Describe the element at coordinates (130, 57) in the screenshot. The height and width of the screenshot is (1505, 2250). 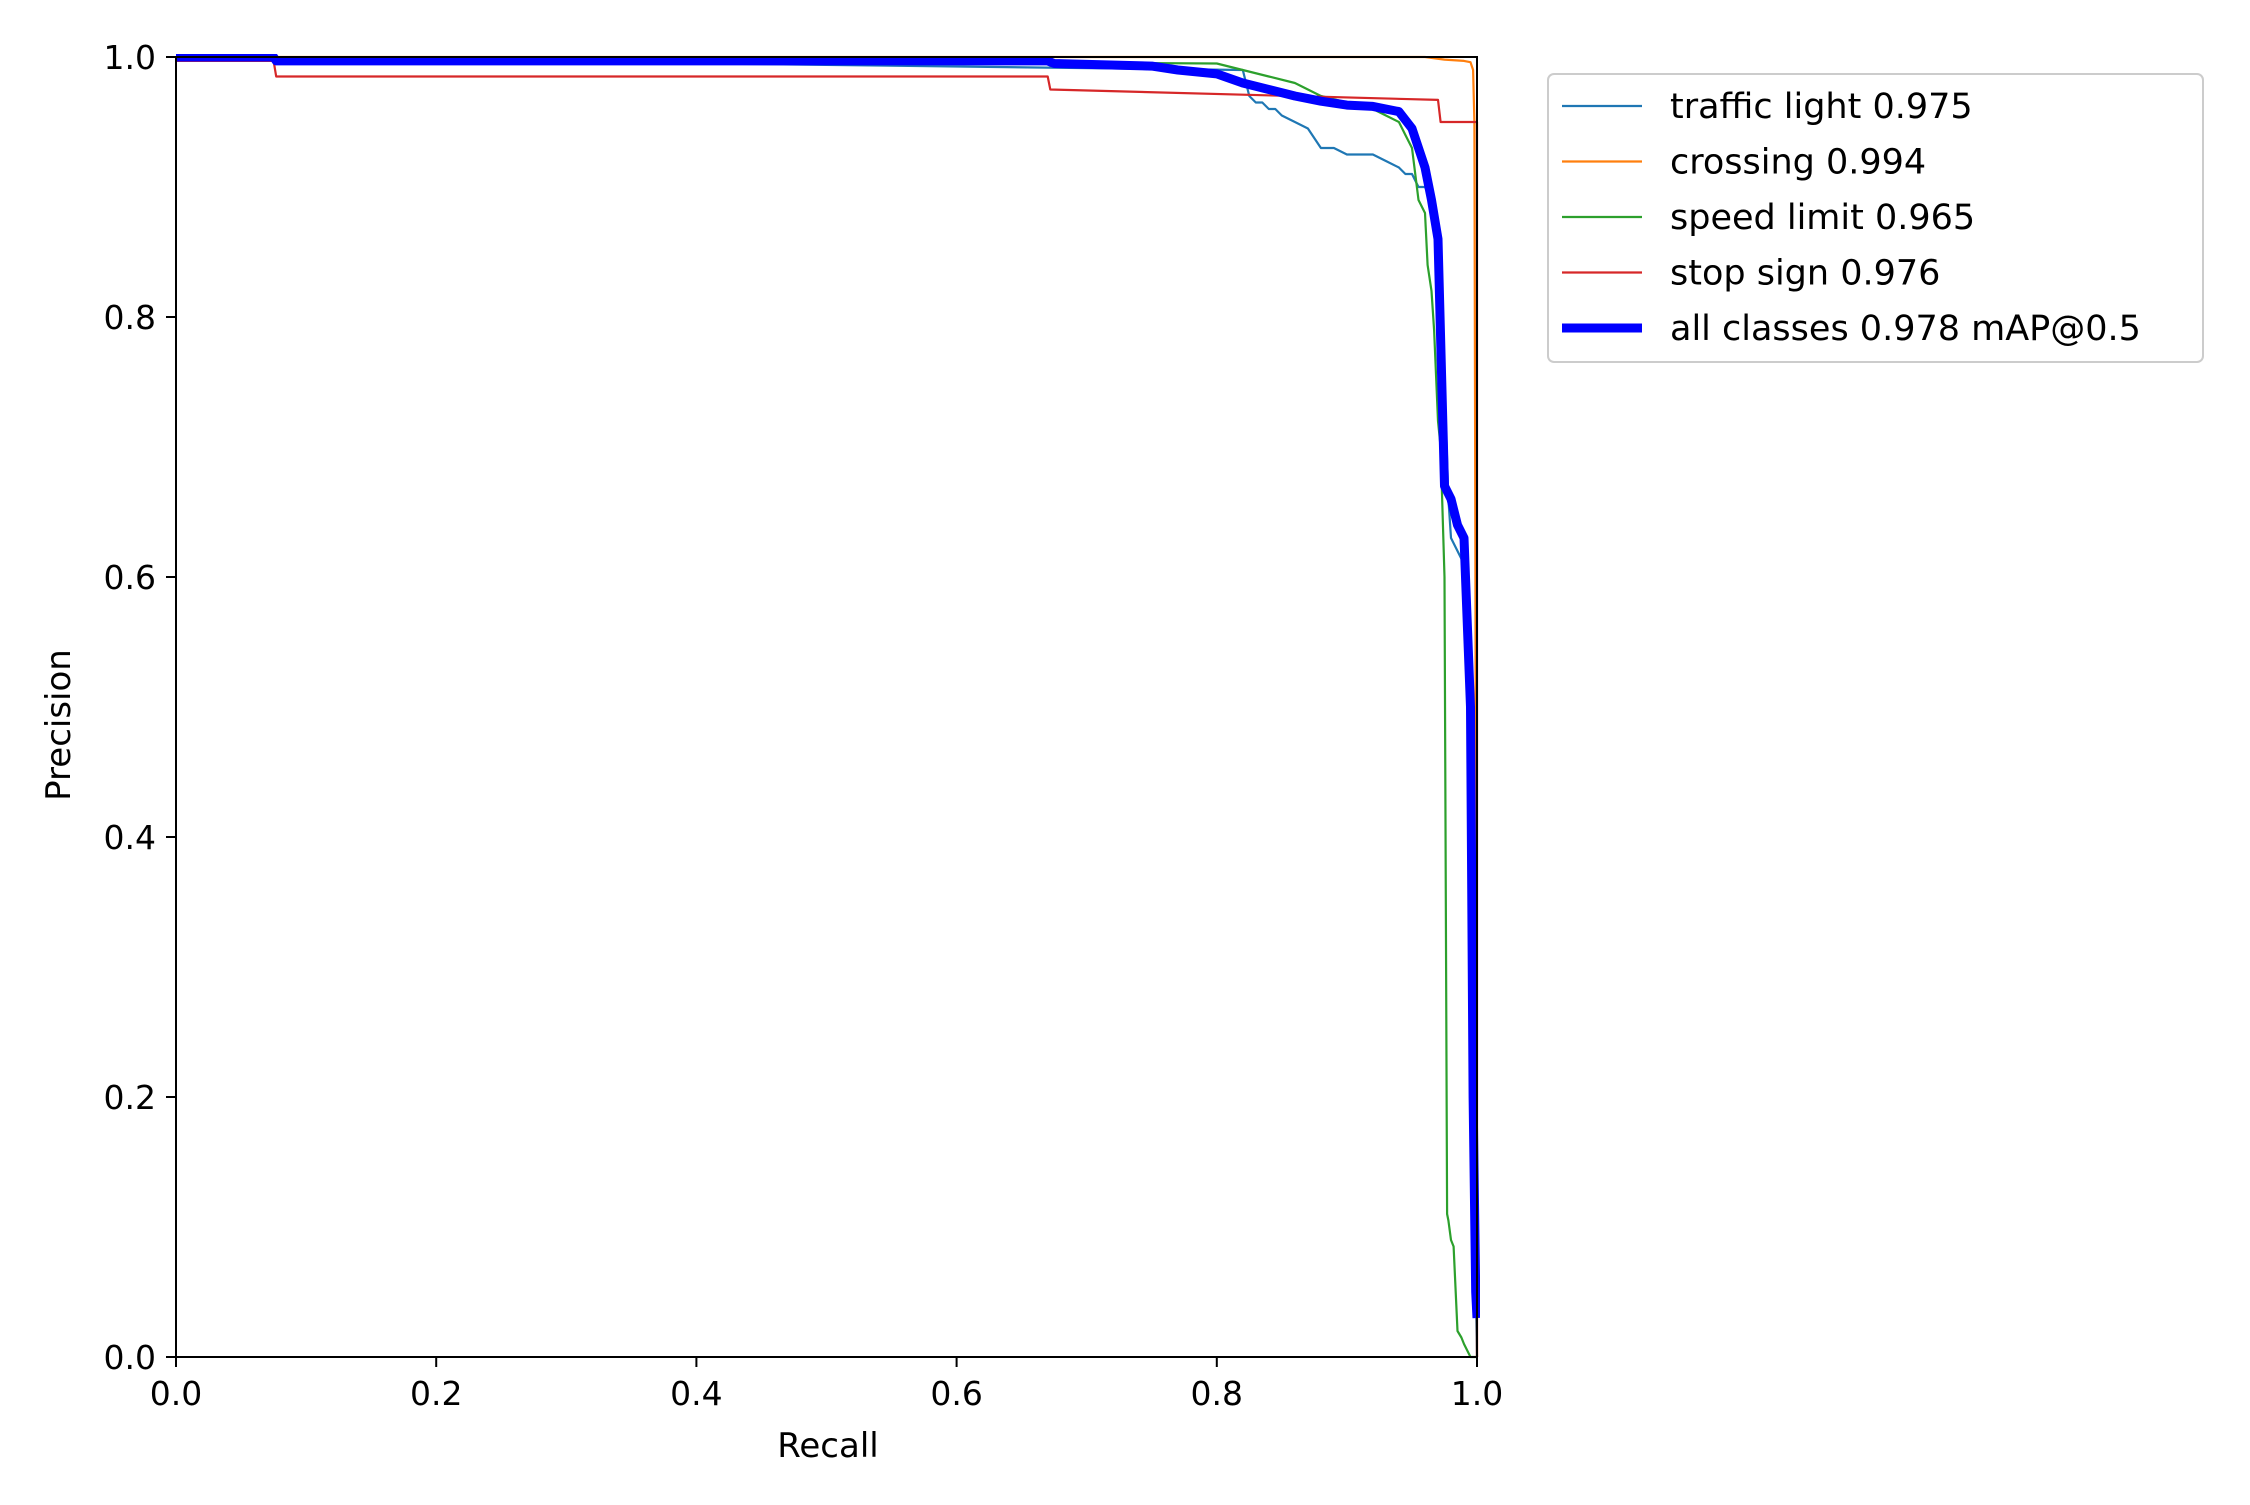
I see `y-tick-label: 1.0` at that location.